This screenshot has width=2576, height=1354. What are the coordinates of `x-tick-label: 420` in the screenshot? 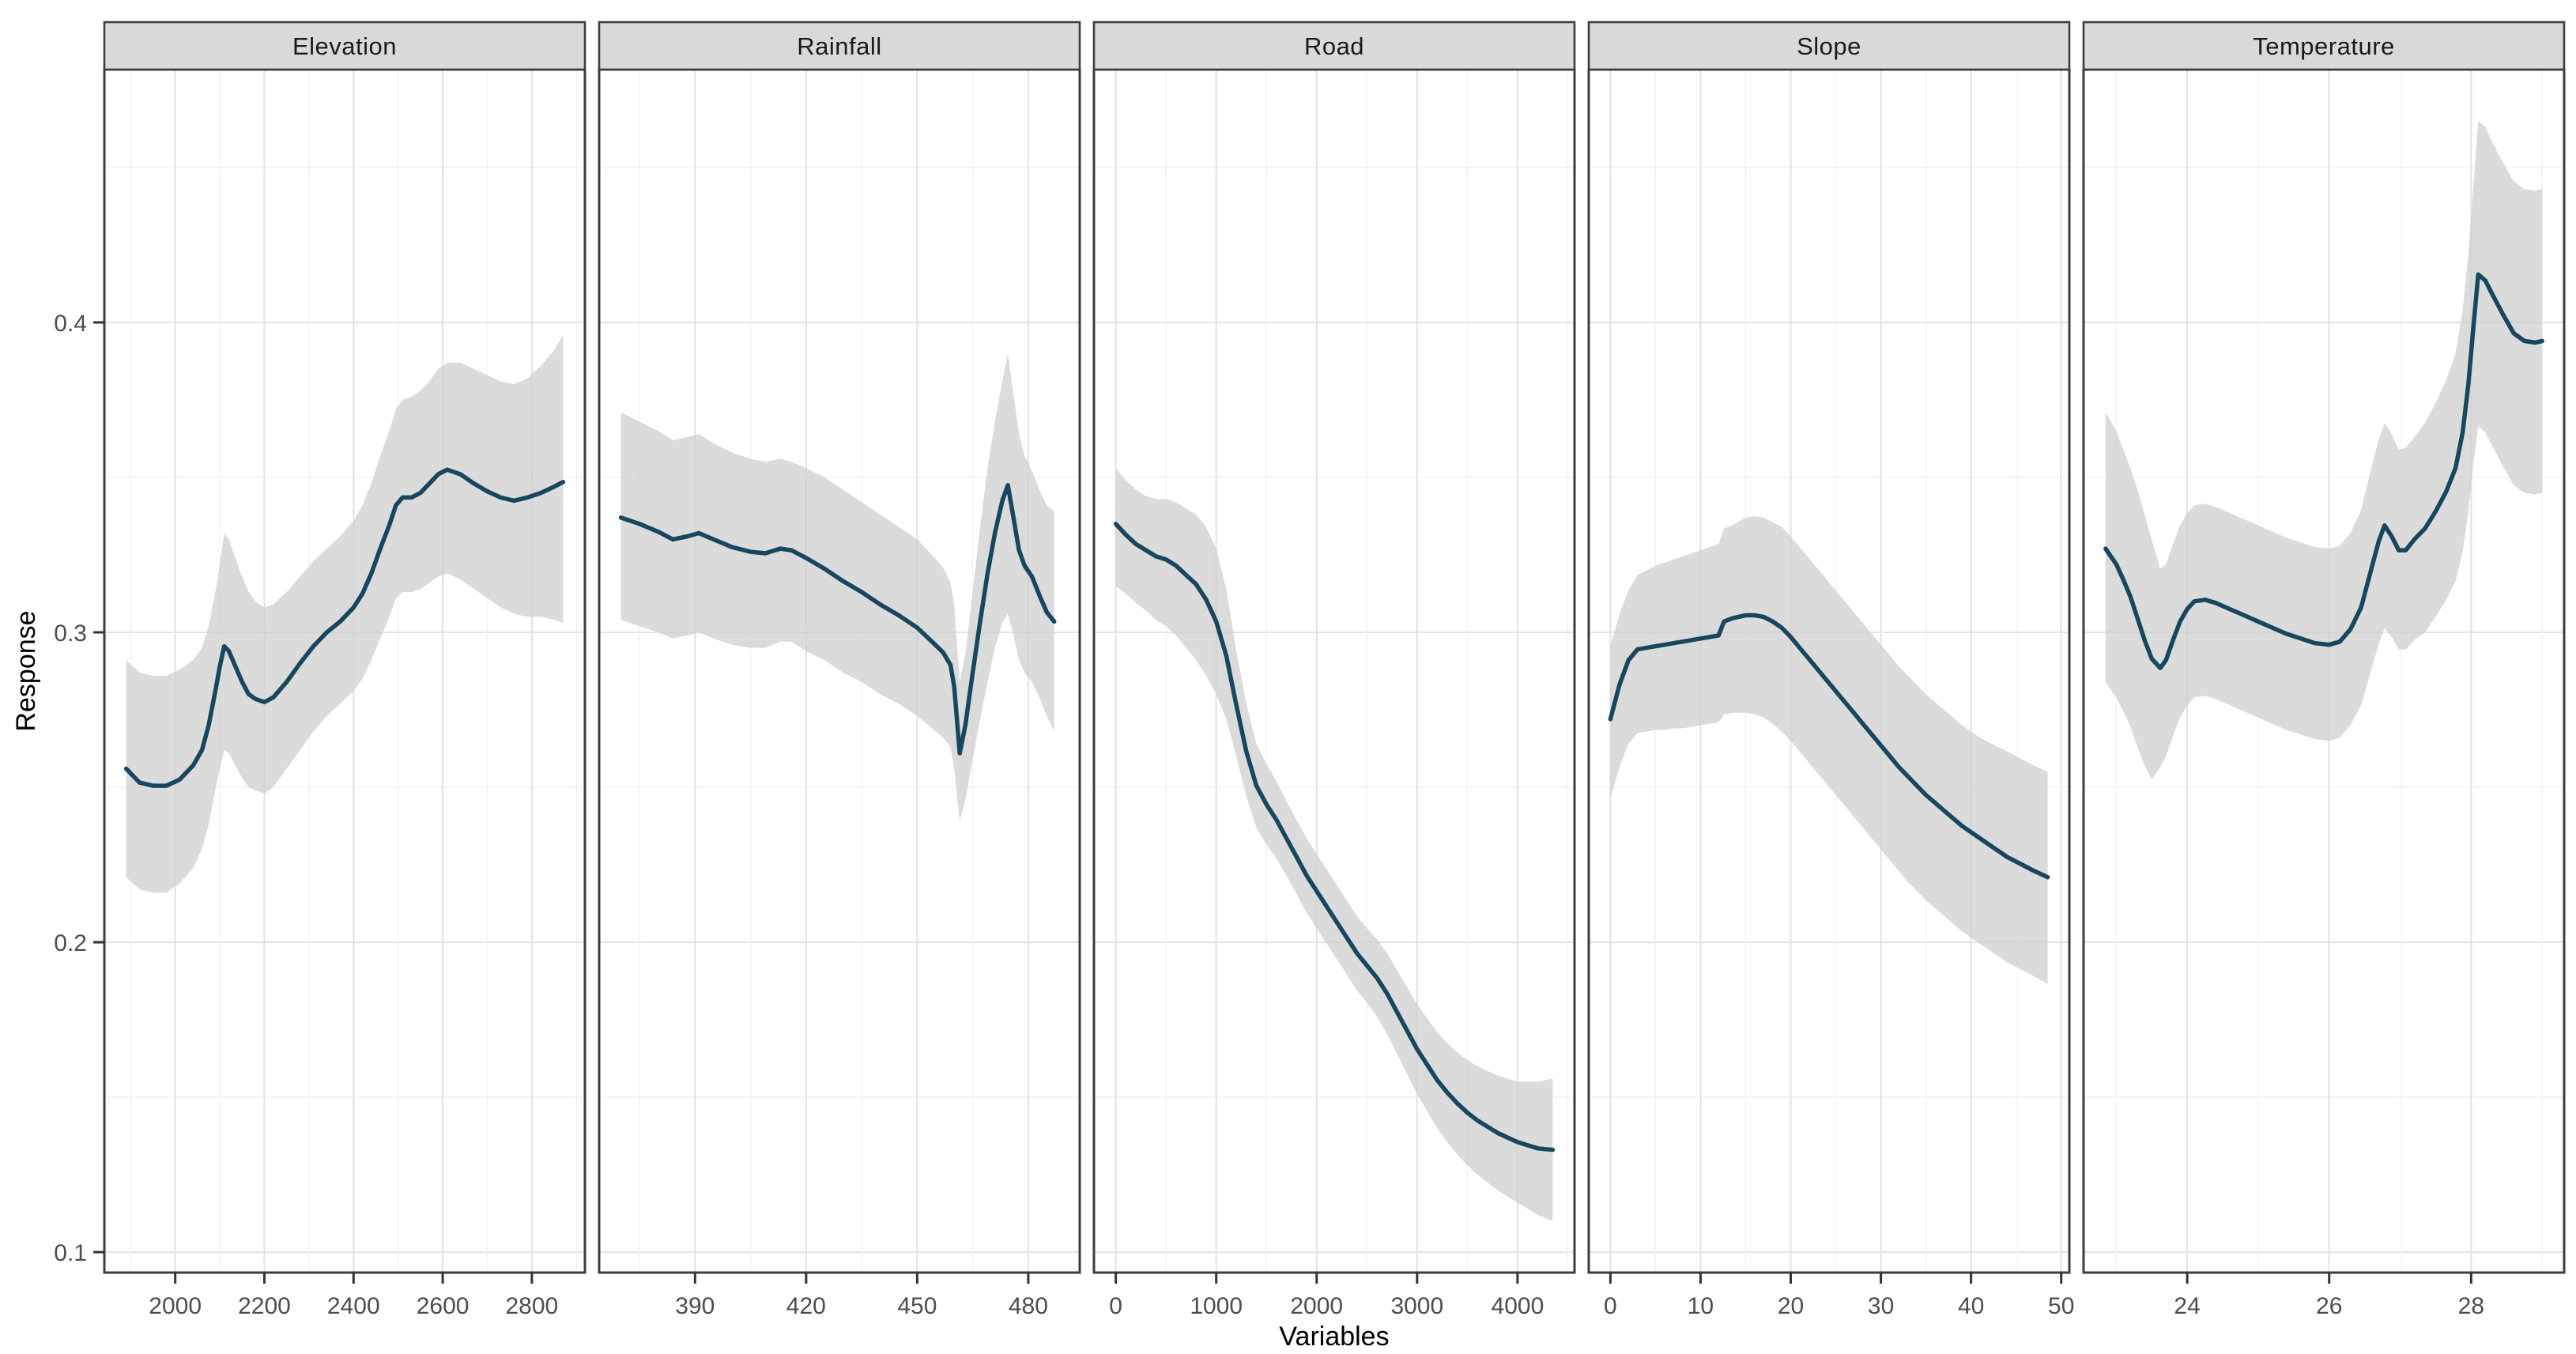 It's located at (806, 1306).